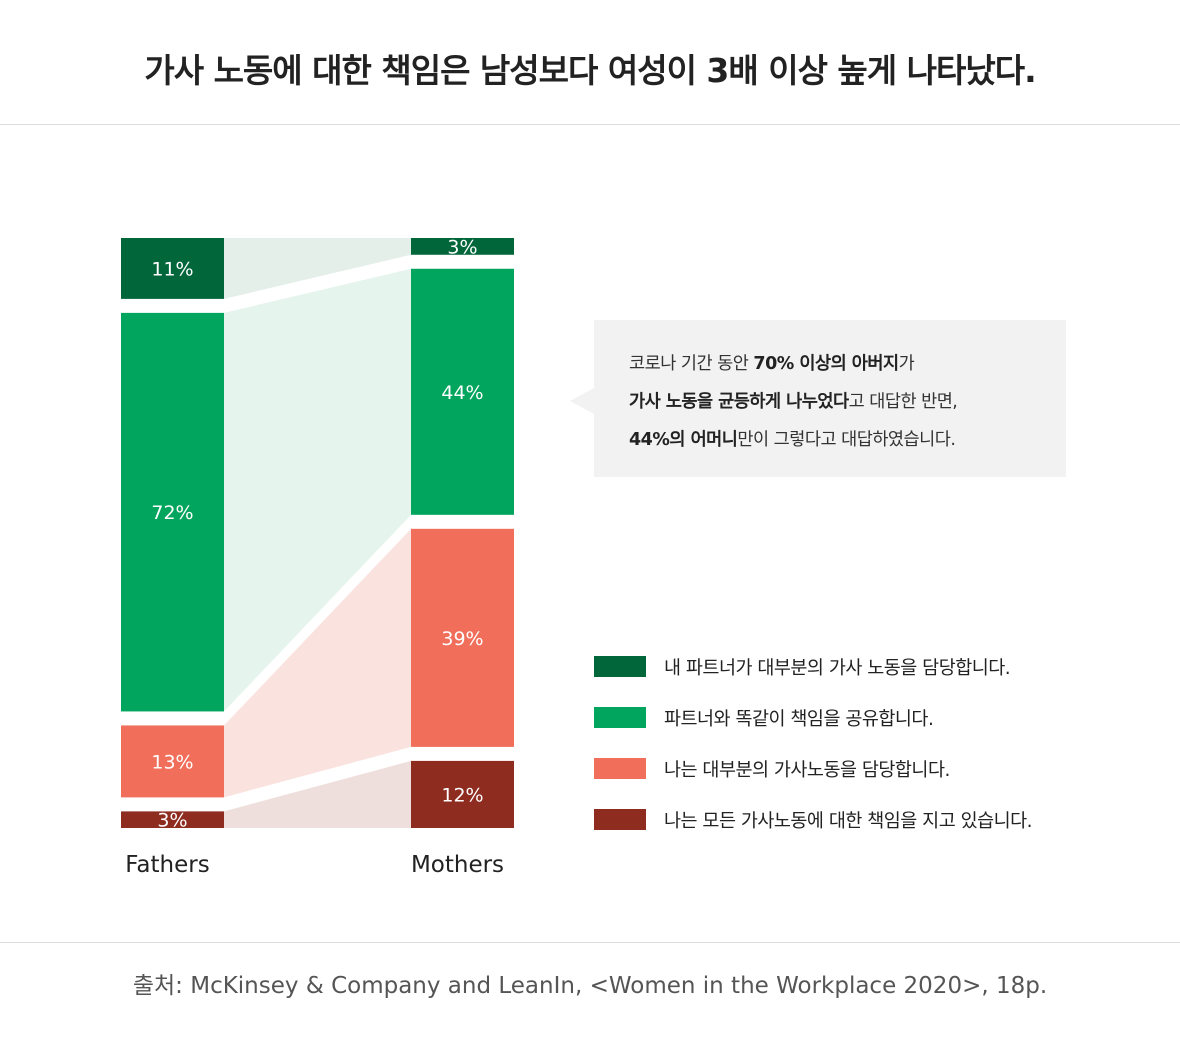 Image resolution: width=1180 pixels, height=1046 pixels. I want to click on category-label-fathers: Fathers, so click(167, 865).